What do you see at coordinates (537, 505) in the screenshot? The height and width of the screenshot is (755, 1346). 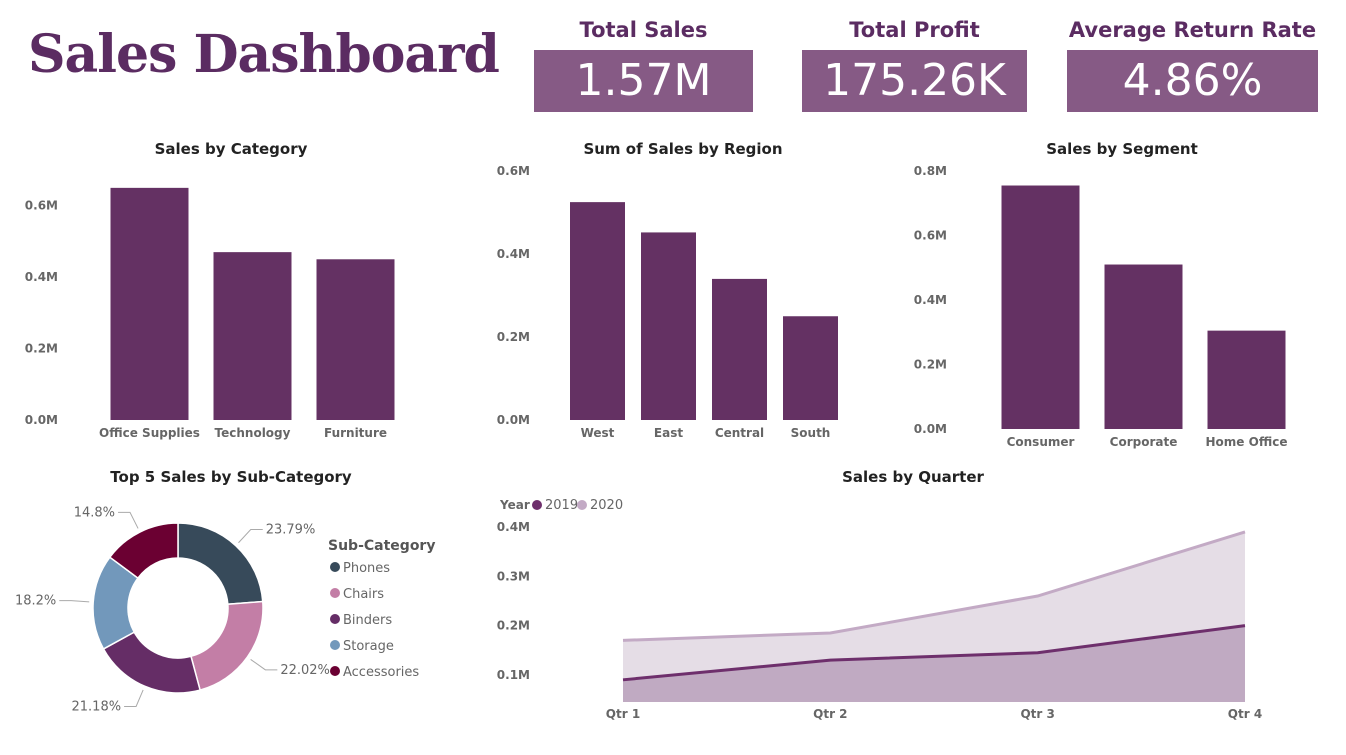 I see `area-legend-marker-2019` at bounding box center [537, 505].